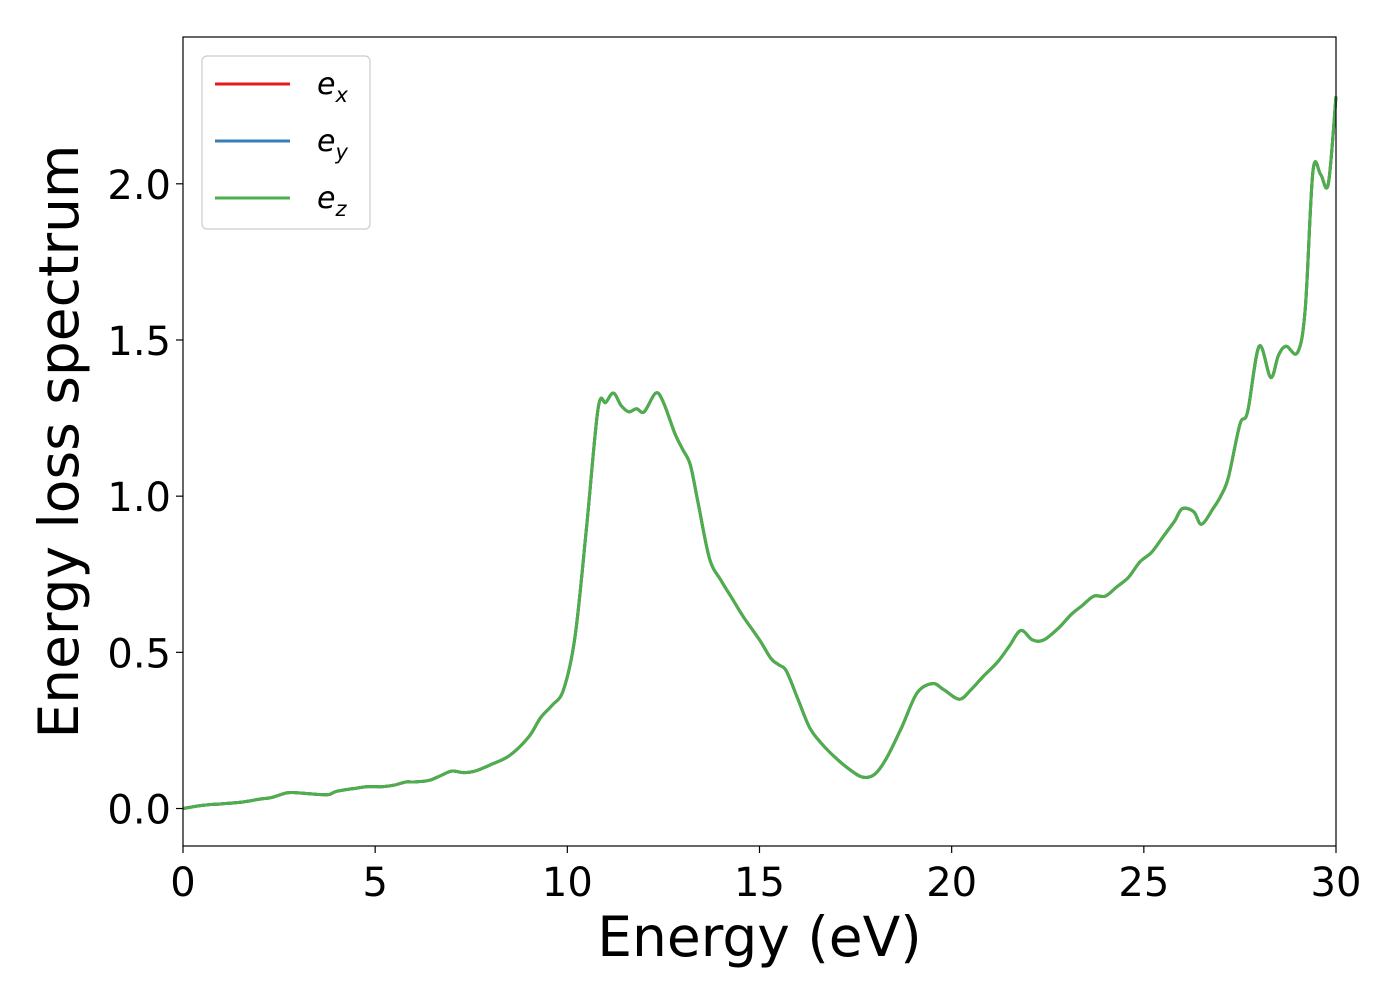 The image size is (1400, 1000). What do you see at coordinates (139, 654) in the screenshot?
I see `y-tick-label: 0.5` at bounding box center [139, 654].